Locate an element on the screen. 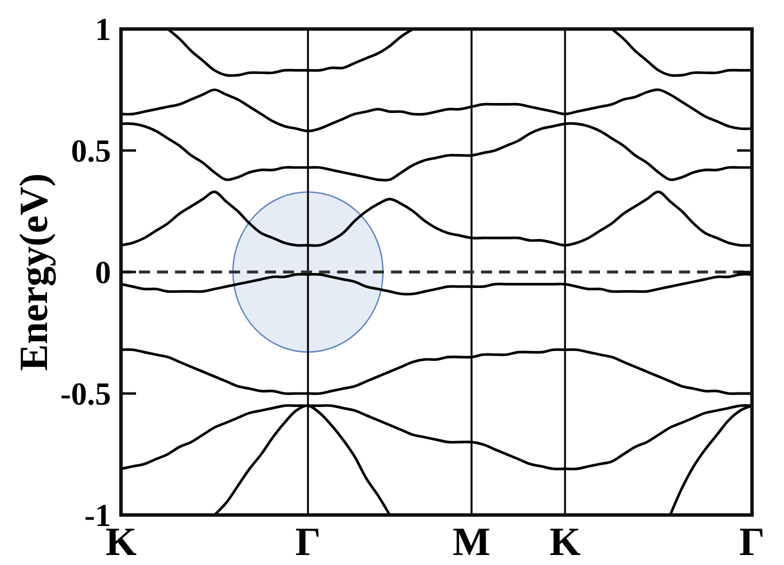 Image resolution: width=784 pixels, height=565 pixels. y-tick-label: 0 is located at coordinates (103, 272).